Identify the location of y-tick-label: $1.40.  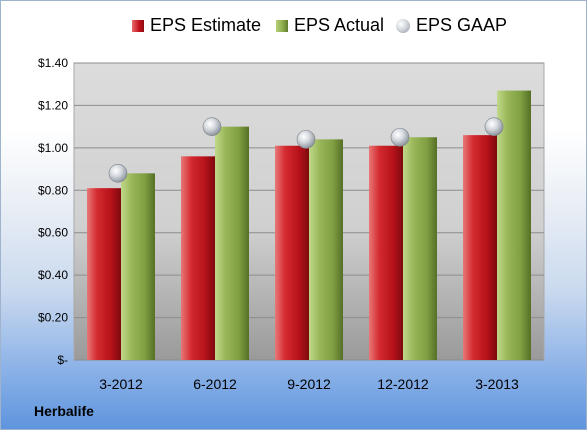
(53, 63).